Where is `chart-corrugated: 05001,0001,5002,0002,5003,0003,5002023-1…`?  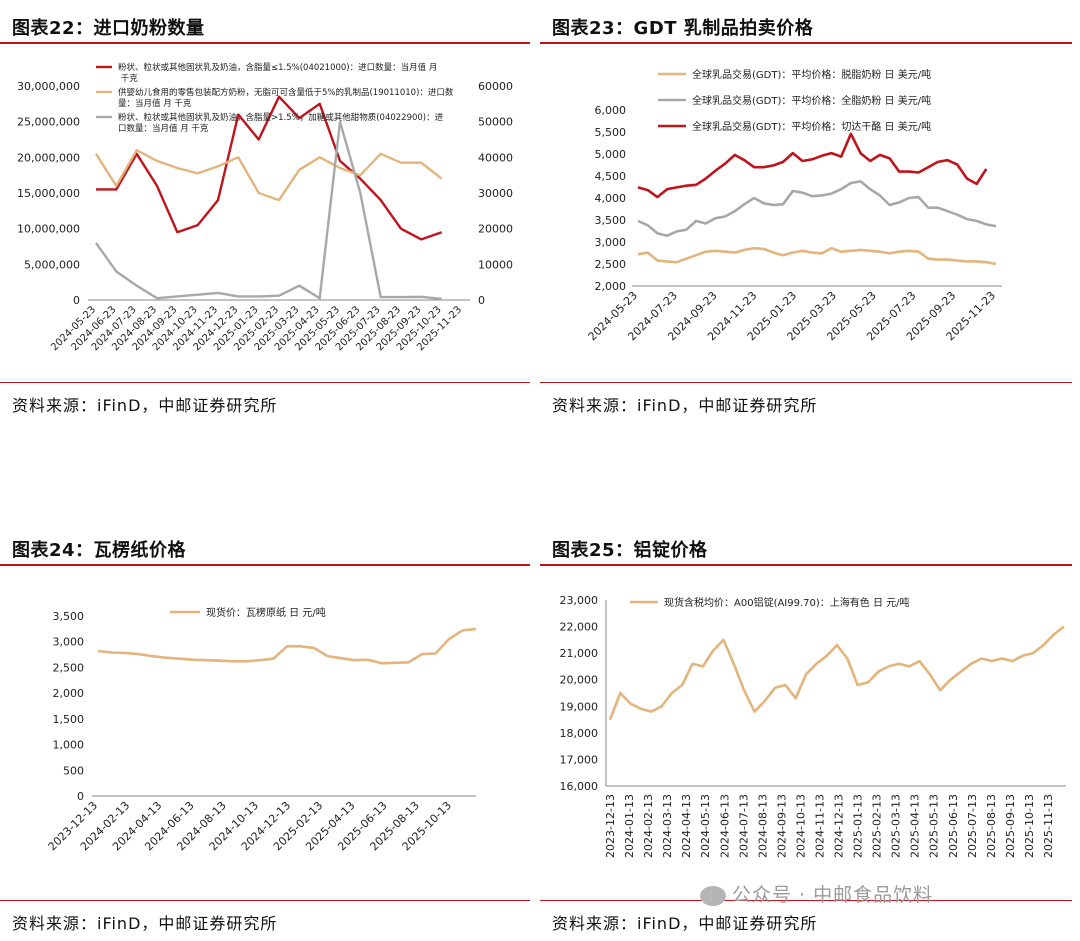 chart-corrugated: 05001,0001,5002,0002,5003,0003,5002023-1… is located at coordinates (261, 729).